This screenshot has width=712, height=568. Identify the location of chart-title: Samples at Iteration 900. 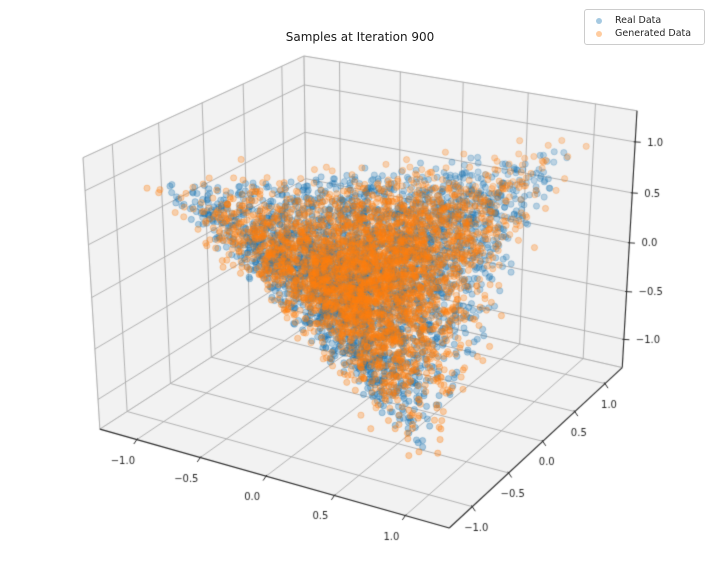
(360, 37).